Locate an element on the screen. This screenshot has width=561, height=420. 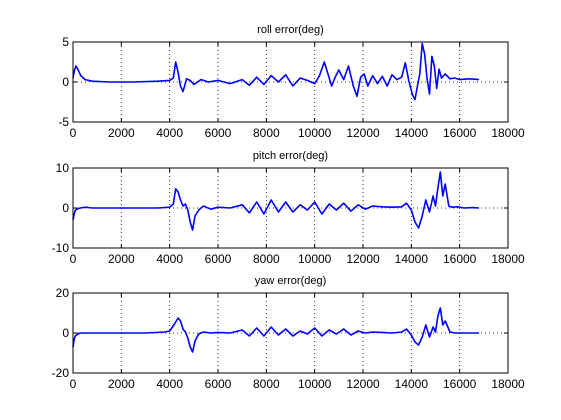
y-tick-label: -20 is located at coordinates (61, 373).